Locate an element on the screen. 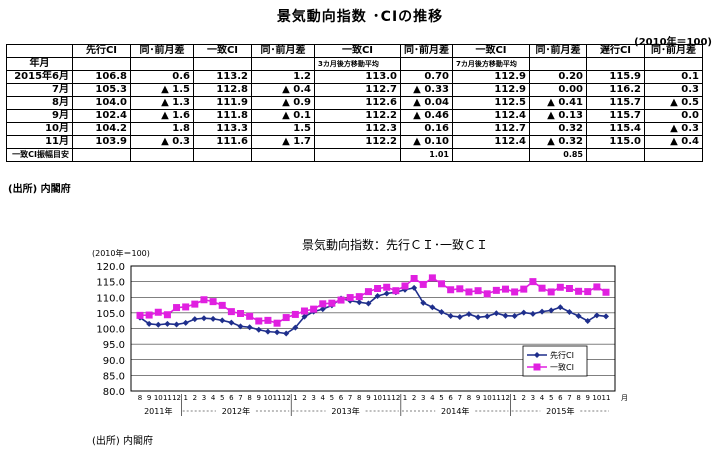 This screenshot has width=720, height=461. chart-source-note: (出所) 内閣府 is located at coordinates (122, 441).